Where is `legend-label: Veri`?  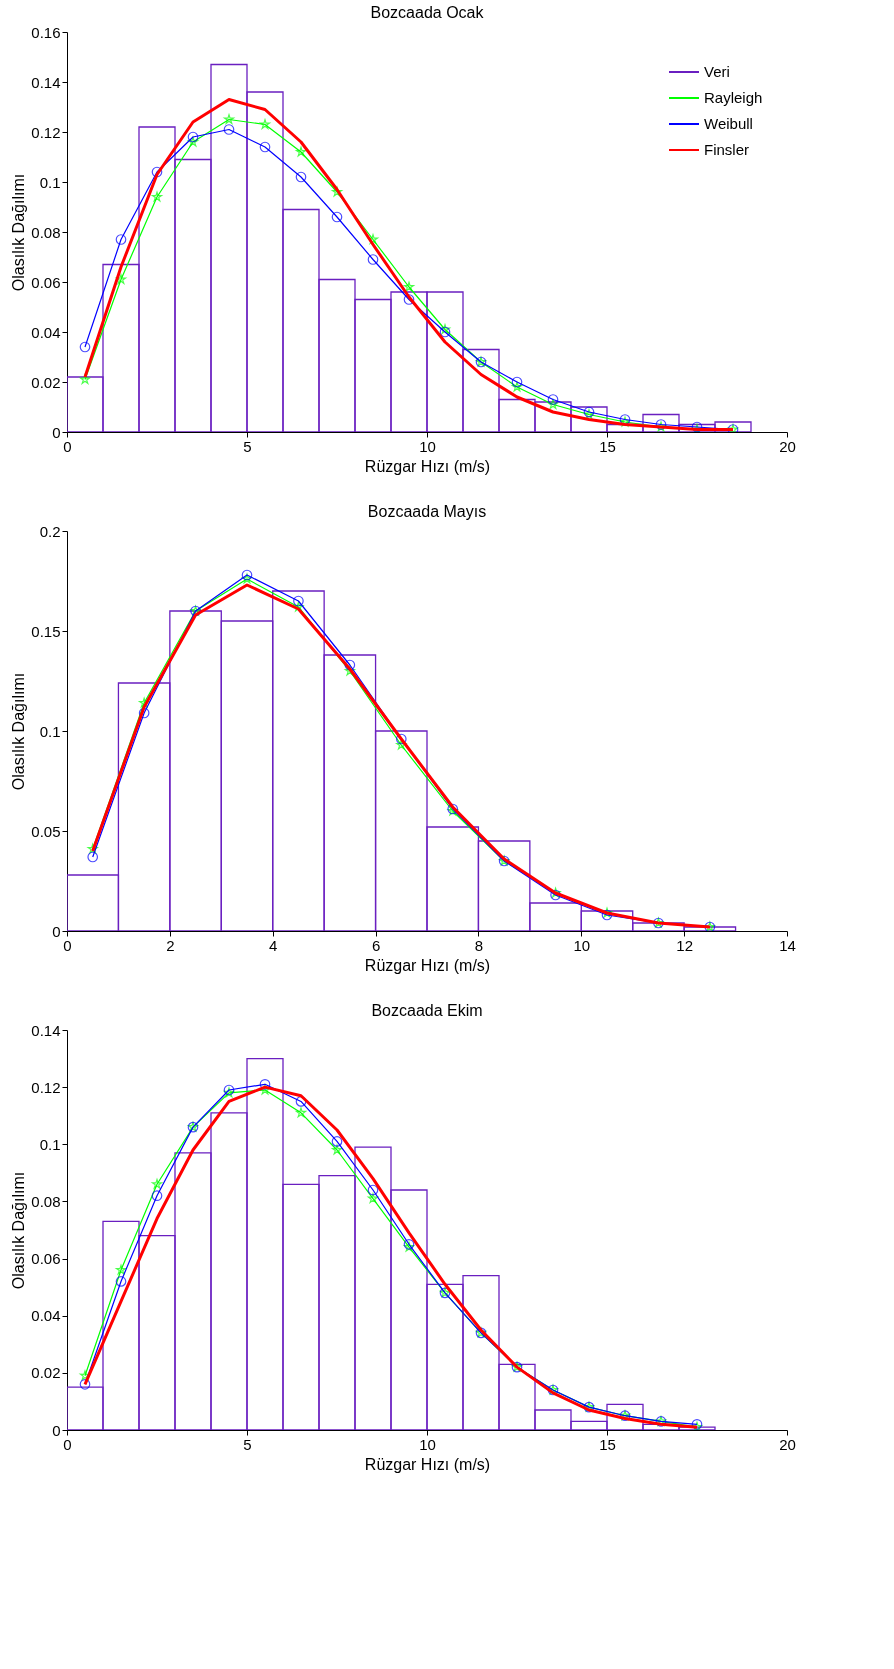
legend-label: Veri is located at coordinates (717, 71).